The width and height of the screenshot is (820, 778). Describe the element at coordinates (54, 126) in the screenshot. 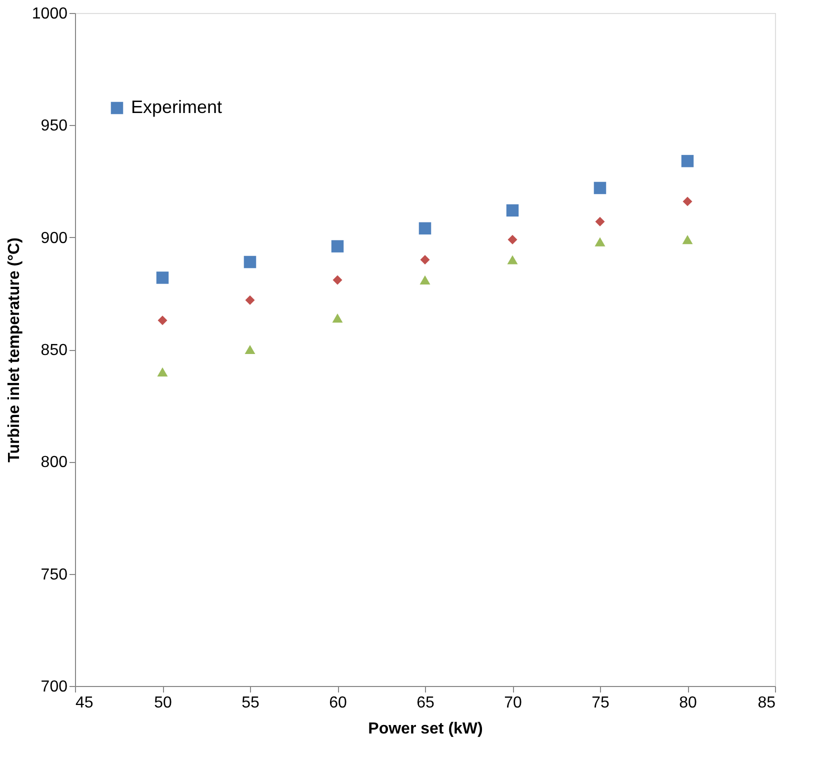

I see `y-tick-label: 950` at that location.